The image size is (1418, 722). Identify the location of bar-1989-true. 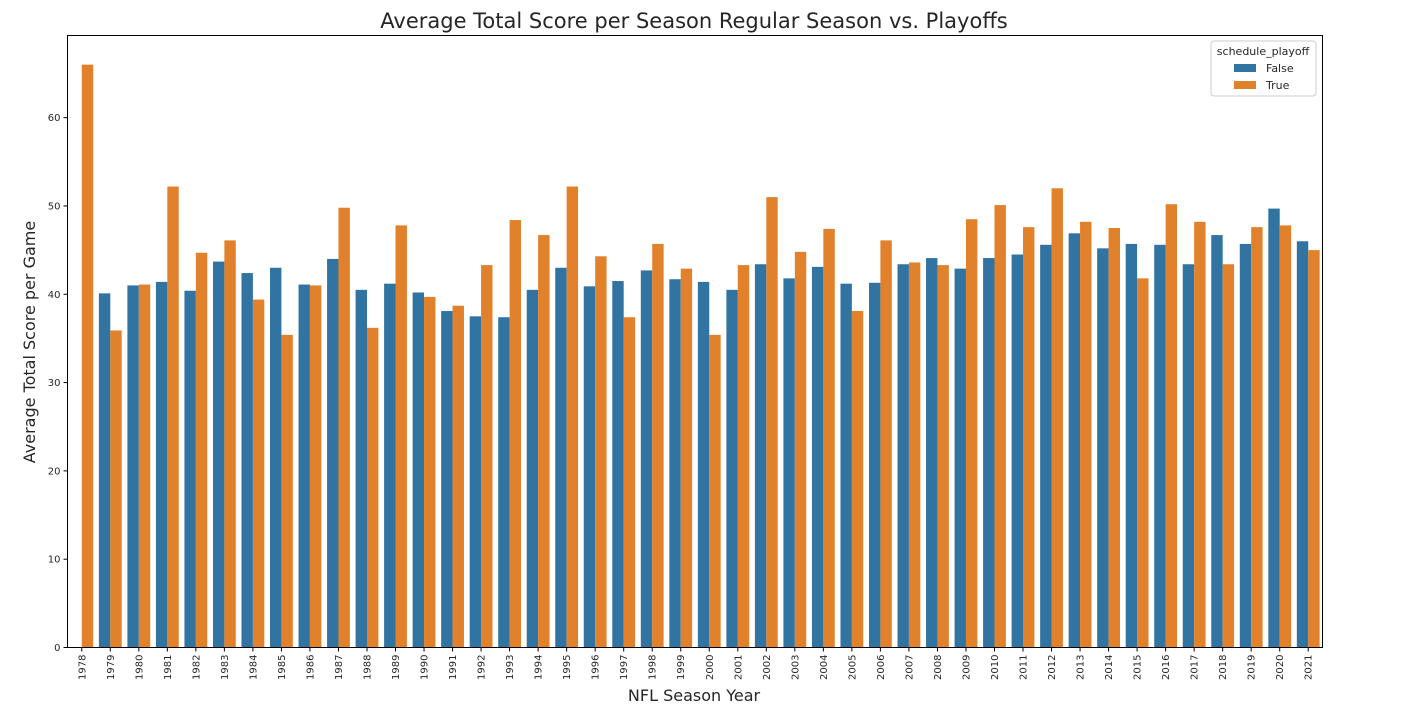
(401, 436).